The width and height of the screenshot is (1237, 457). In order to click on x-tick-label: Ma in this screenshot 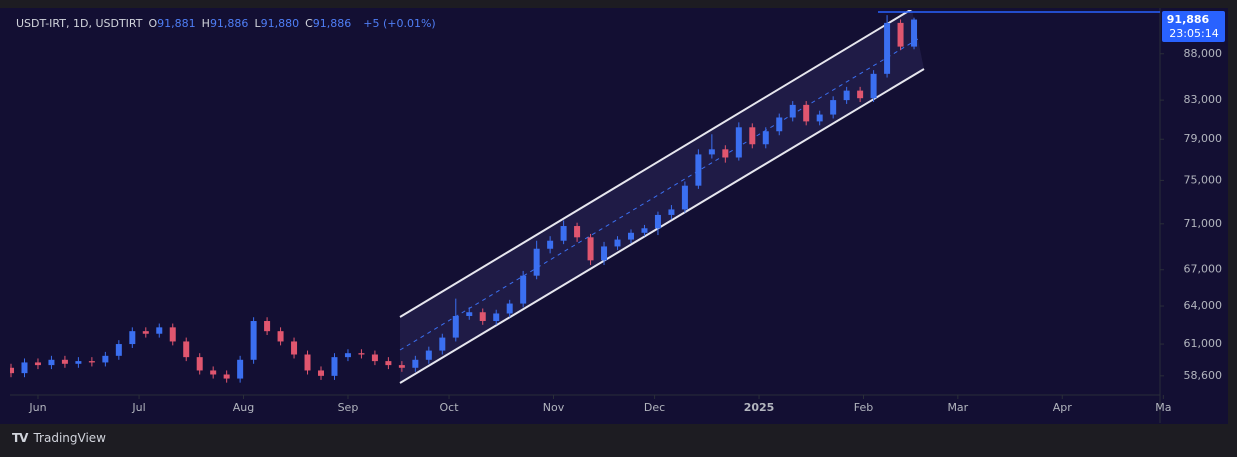, I will do `click(1163, 407)`.